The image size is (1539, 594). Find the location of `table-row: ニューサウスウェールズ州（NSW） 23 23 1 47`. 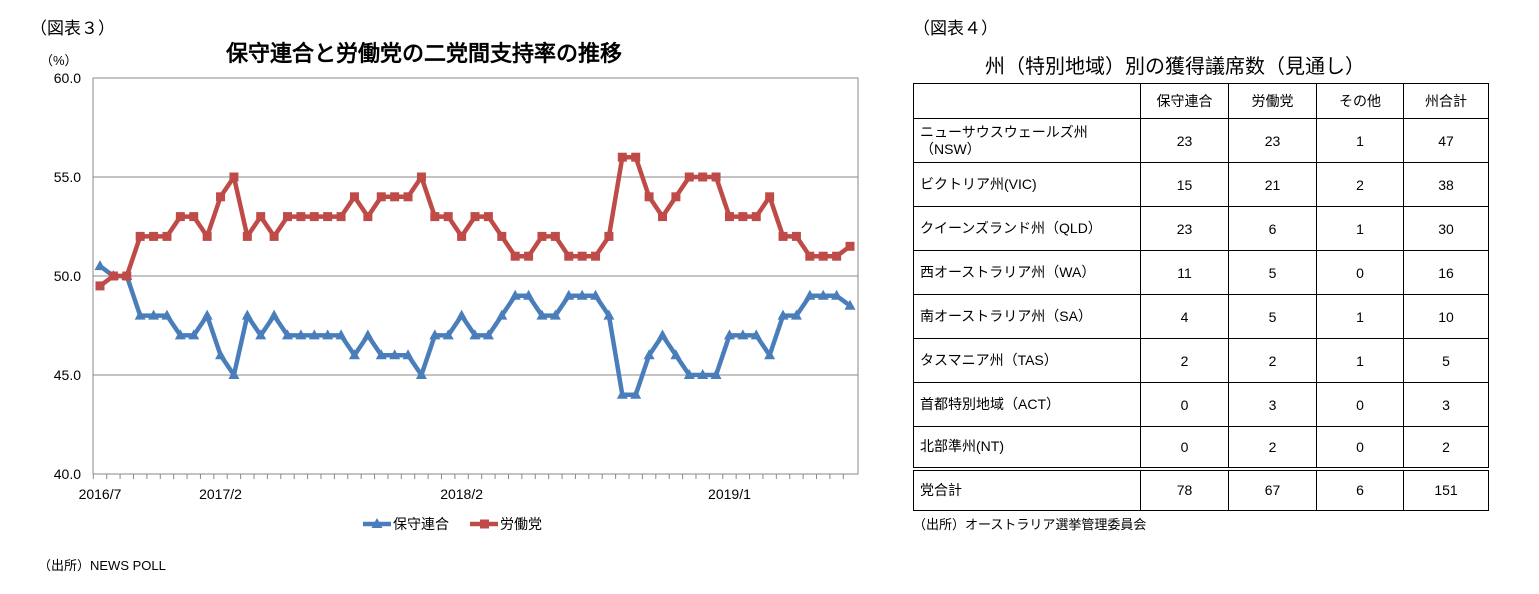

table-row: ニューサウスウェールズ州（NSW） 23 23 1 47 is located at coordinates (1201, 140).